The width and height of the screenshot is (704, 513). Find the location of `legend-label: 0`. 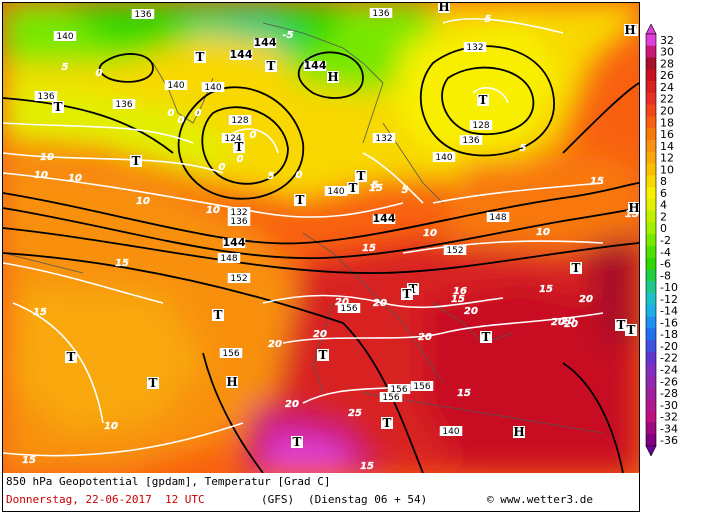

legend-label: 0 is located at coordinates (663, 228).